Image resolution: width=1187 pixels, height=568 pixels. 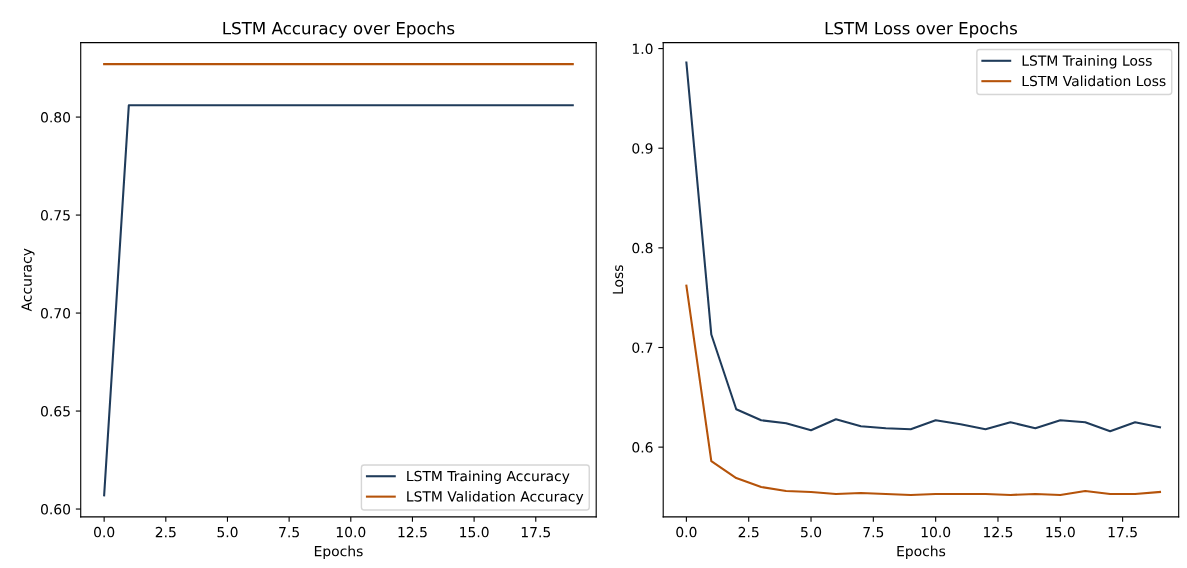 What do you see at coordinates (488, 477) in the screenshot?
I see `legend-label: LSTM Training Accuracy` at bounding box center [488, 477].